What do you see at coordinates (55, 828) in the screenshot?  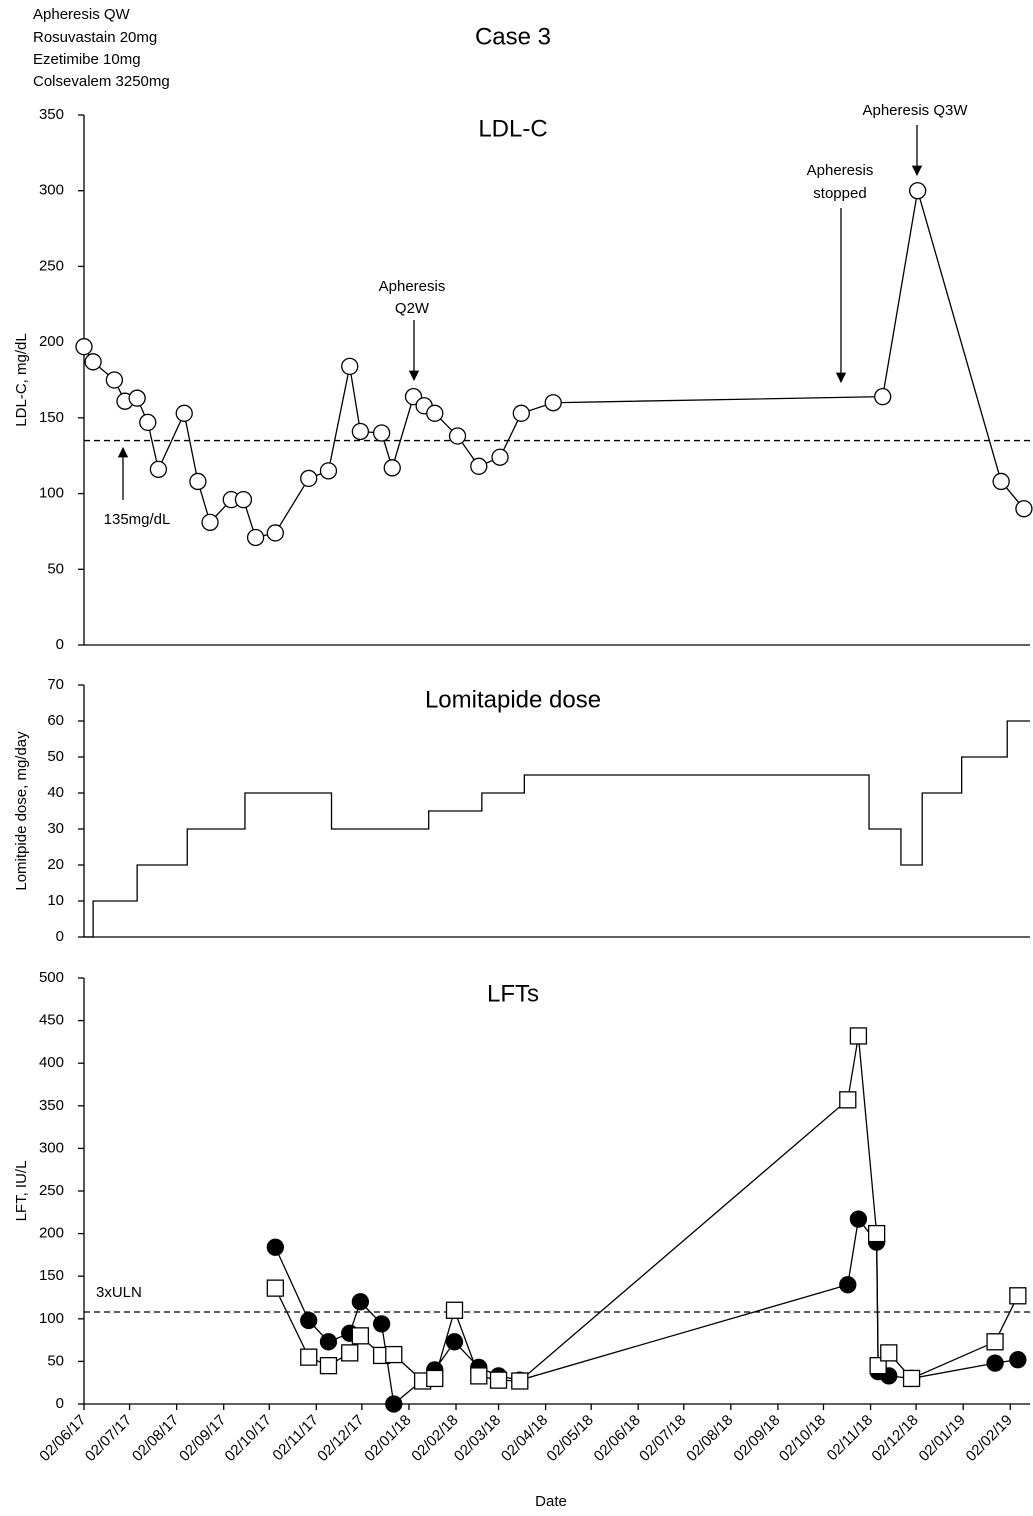 I see `y-tick-label: 30` at bounding box center [55, 828].